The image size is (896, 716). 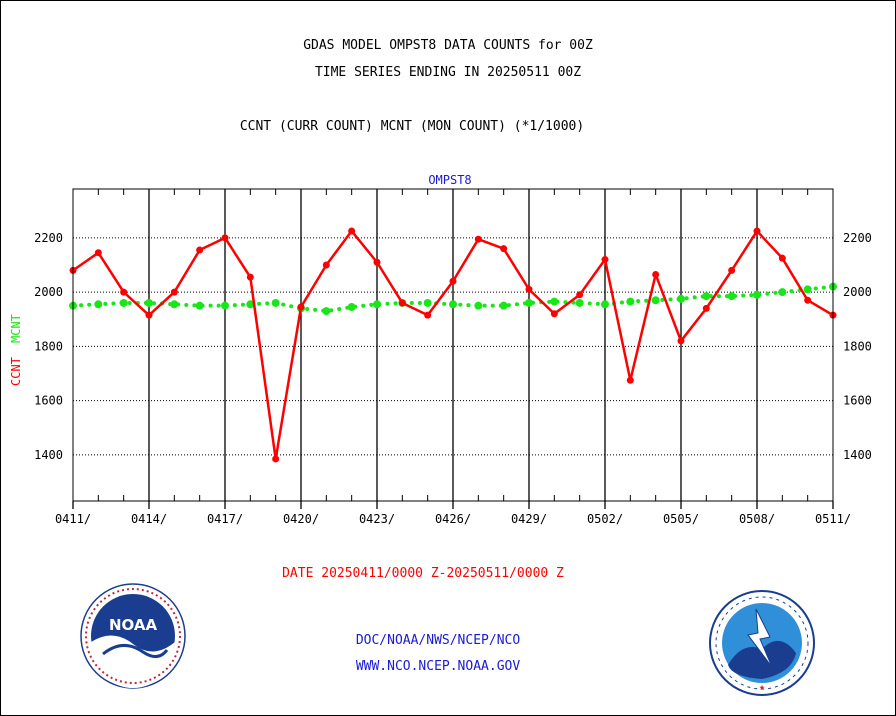 What do you see at coordinates (529, 519) in the screenshot?
I see `x-tick-label: 0429/` at bounding box center [529, 519].